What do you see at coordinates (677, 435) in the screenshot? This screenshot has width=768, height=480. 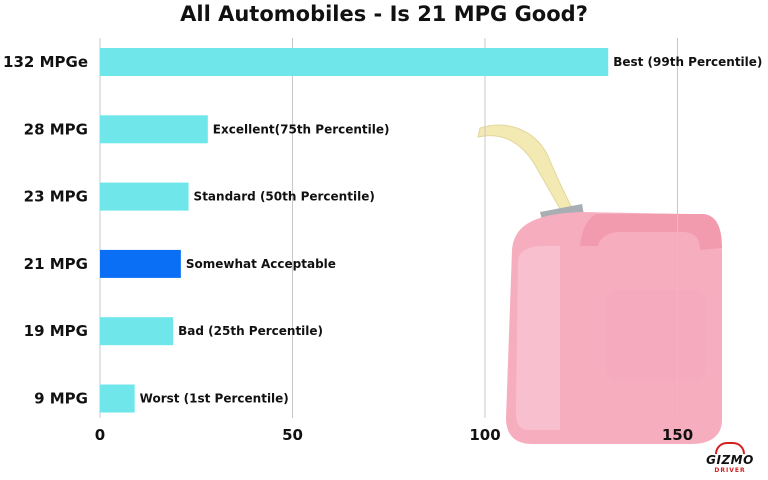 I see `x-tick-label: 150` at bounding box center [677, 435].